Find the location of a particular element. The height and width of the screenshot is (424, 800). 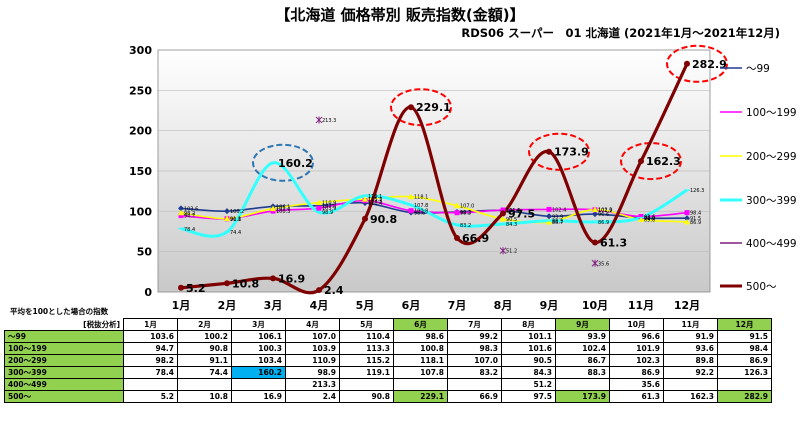

table-note-tax: [税抜分析] is located at coordinates (64, 324).